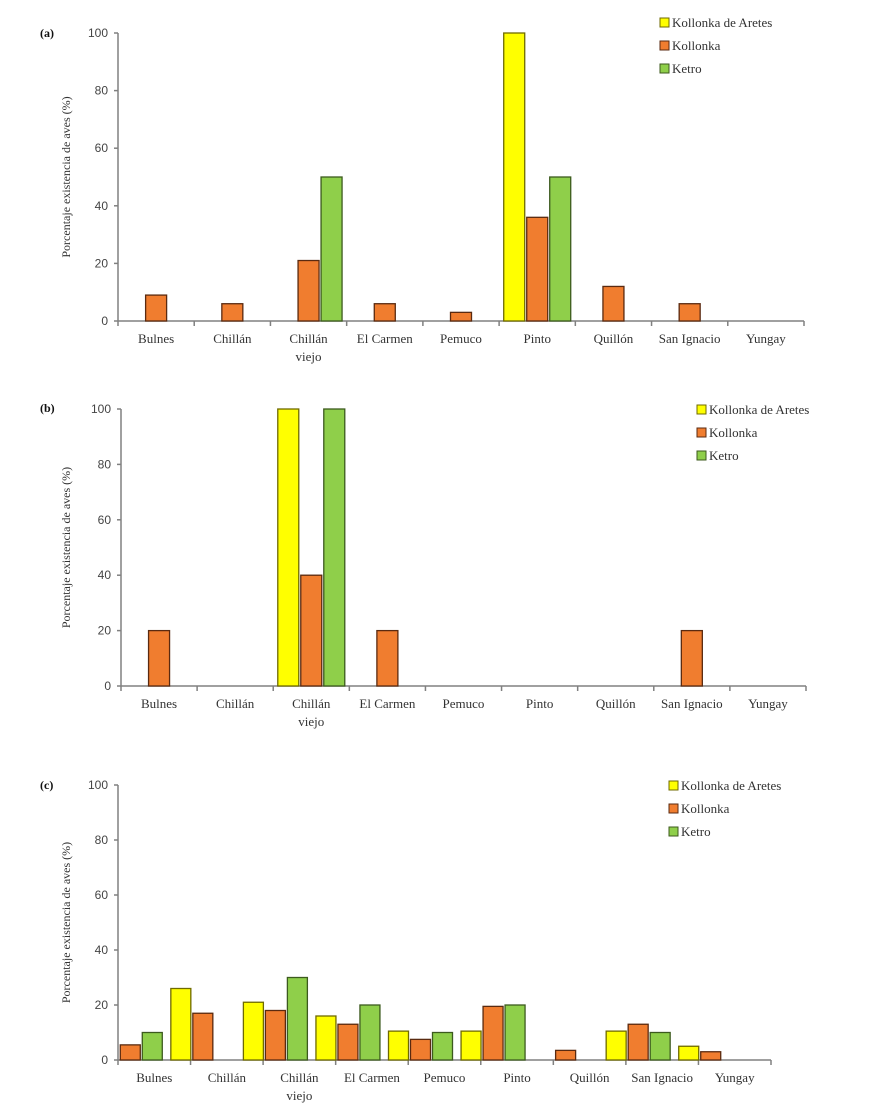  I want to click on bar-kollonka-de-aretes-yungay, so click(689, 1053).